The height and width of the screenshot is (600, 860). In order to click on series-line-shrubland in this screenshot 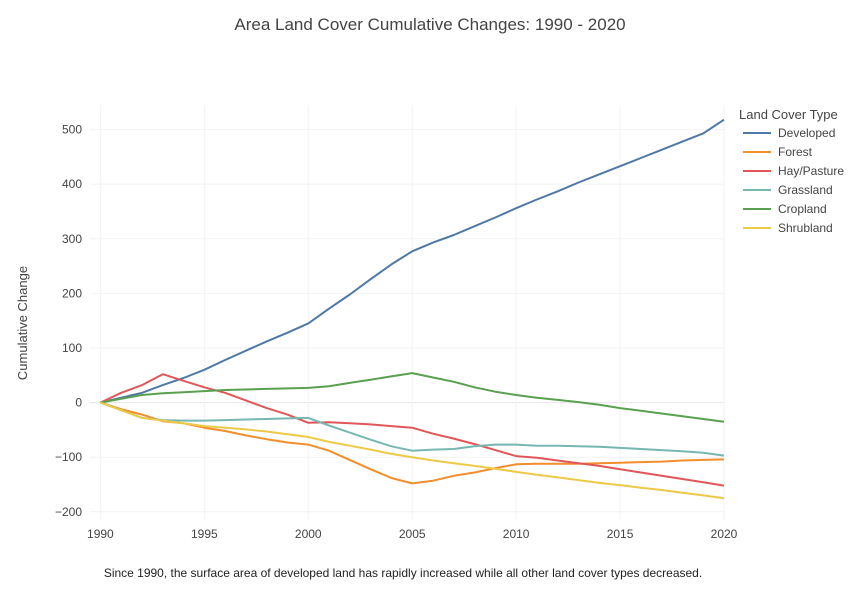, I will do `click(412, 450)`.